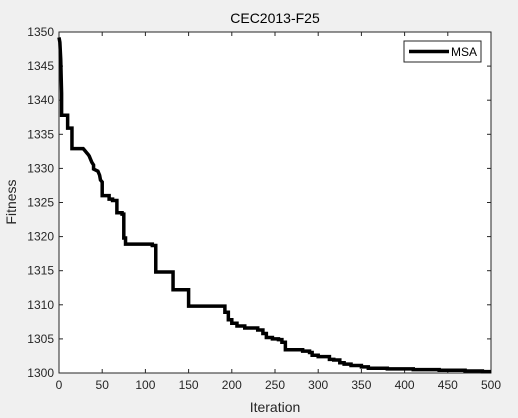 Image resolution: width=518 pixels, height=418 pixels. I want to click on y-tick-label: 1340, so click(40, 100).